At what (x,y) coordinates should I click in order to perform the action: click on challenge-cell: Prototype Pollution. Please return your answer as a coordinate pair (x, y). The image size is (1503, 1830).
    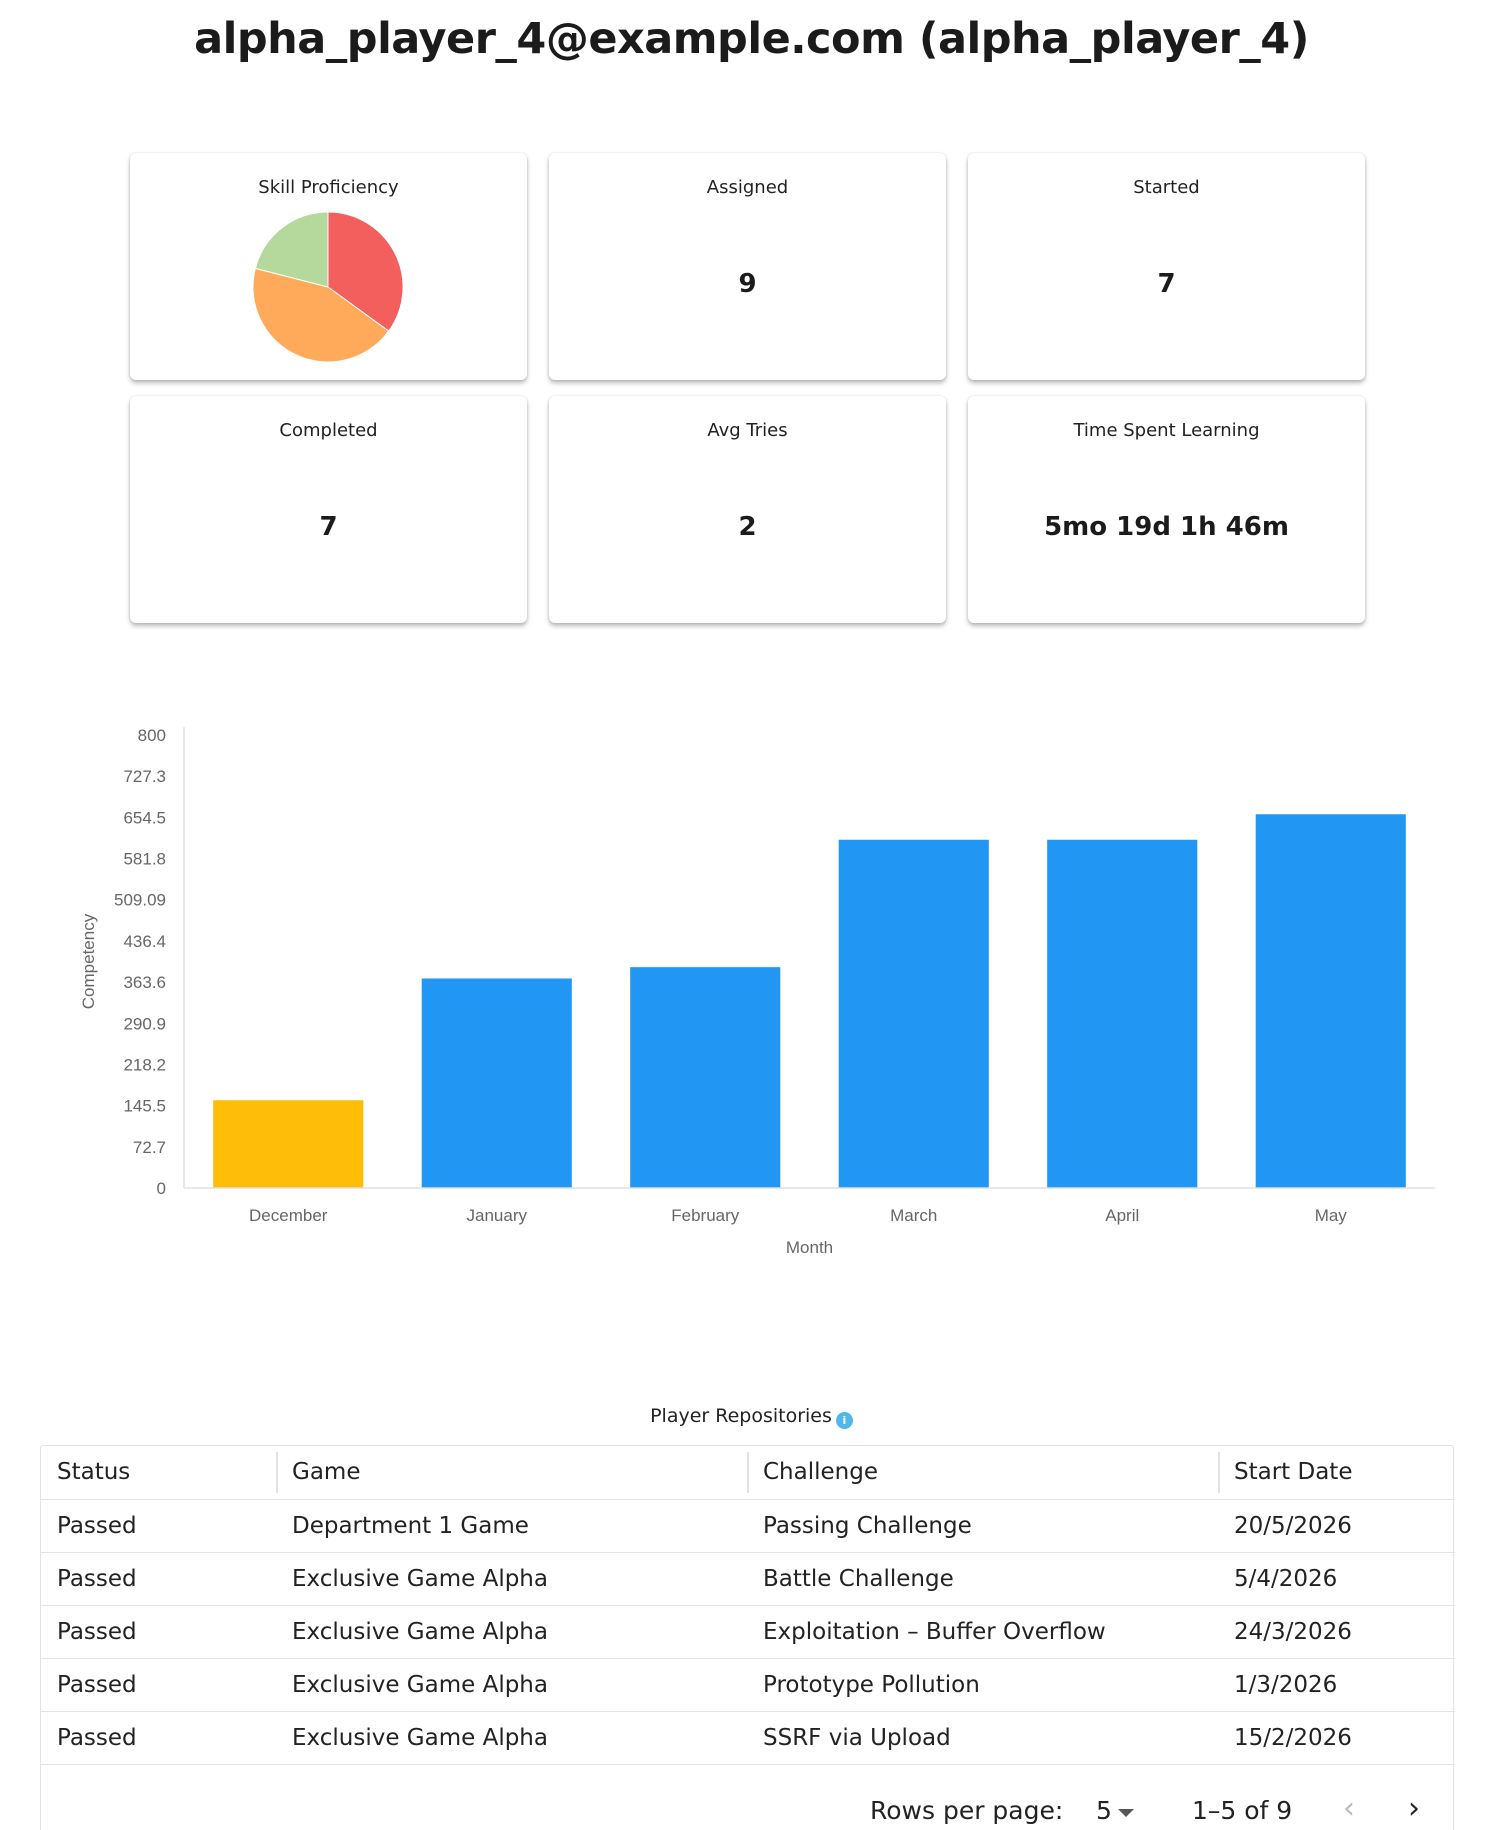
    Looking at the image, I should click on (982, 1685).